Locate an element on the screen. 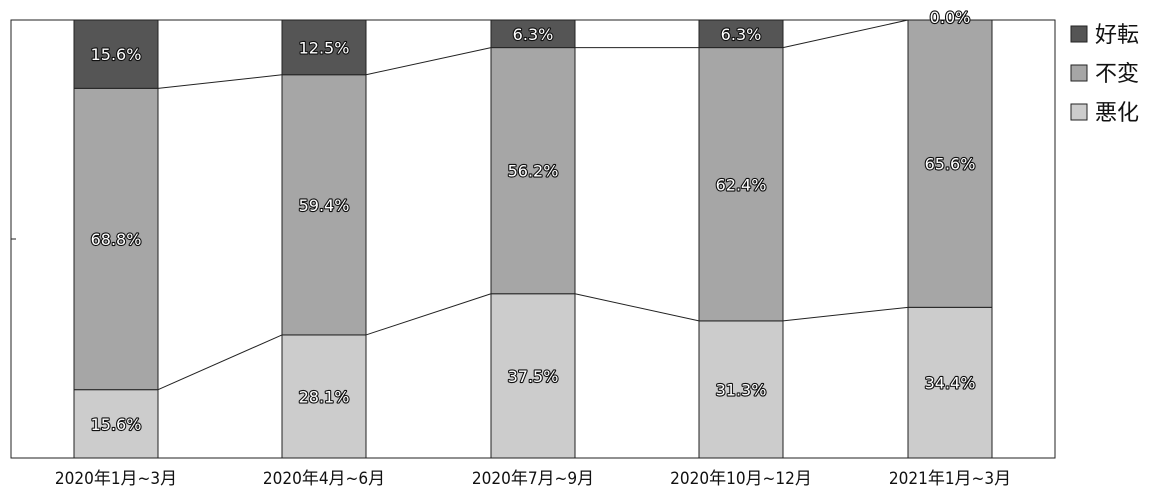 This screenshot has height=499, width=1167. data-label-fuhen-0: 68.8% is located at coordinates (116, 239).